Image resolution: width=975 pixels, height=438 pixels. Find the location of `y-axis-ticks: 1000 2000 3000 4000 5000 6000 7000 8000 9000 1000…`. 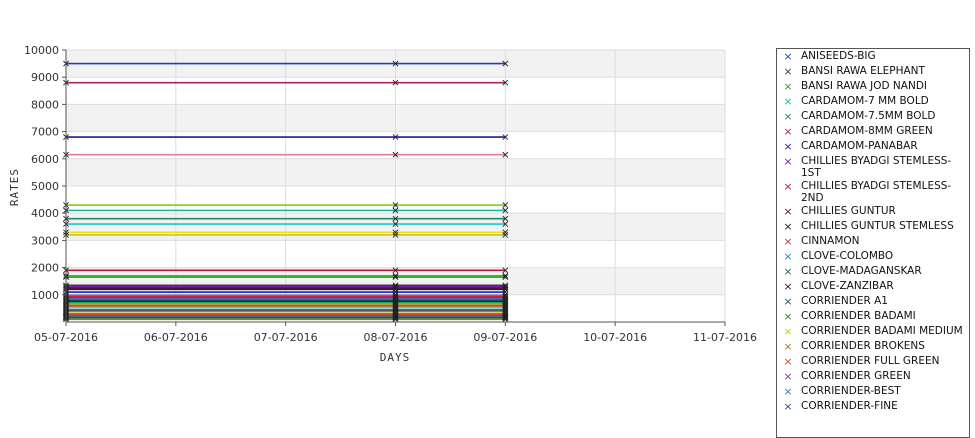

y-axis-ticks: 1000 2000 3000 4000 5000 6000 7000 8000 9000 1000… is located at coordinates (45, 173).